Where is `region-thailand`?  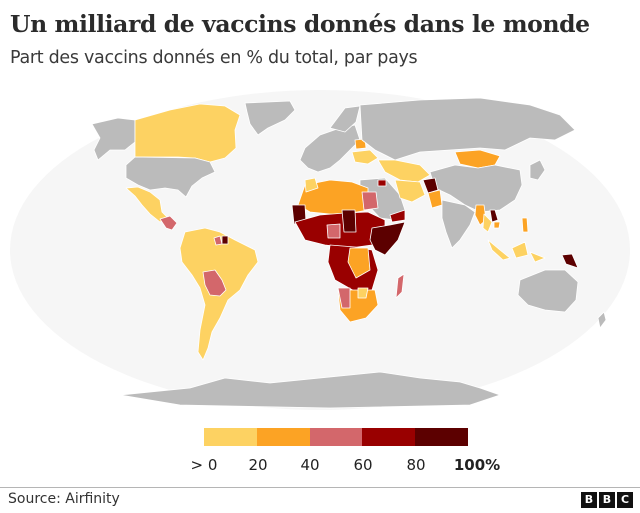
region-thailand is located at coordinates (487, 223).